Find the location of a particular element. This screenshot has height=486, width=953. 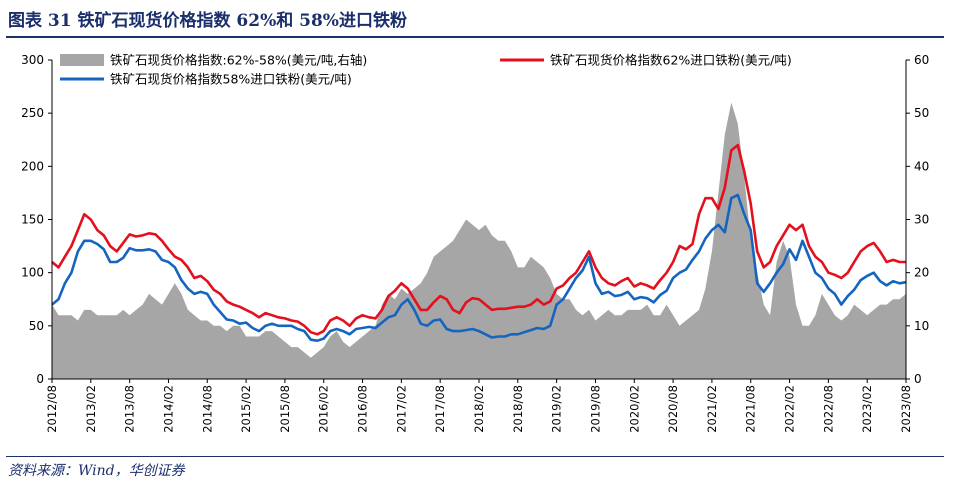

x-tick-label: 2020/08 is located at coordinates (673, 409).